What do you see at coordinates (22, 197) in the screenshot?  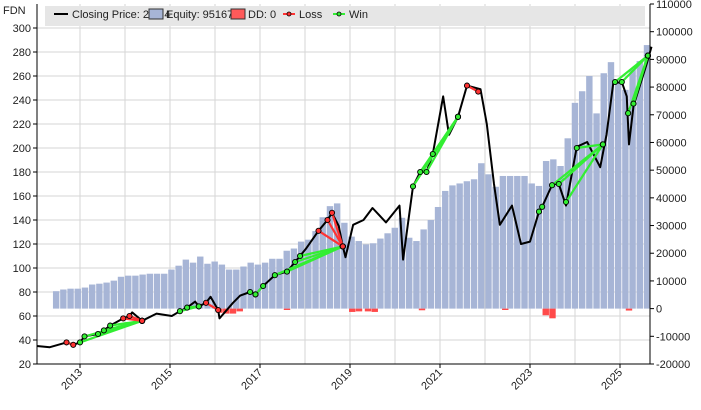 I see `left-tick-label: 160` at bounding box center [22, 197].